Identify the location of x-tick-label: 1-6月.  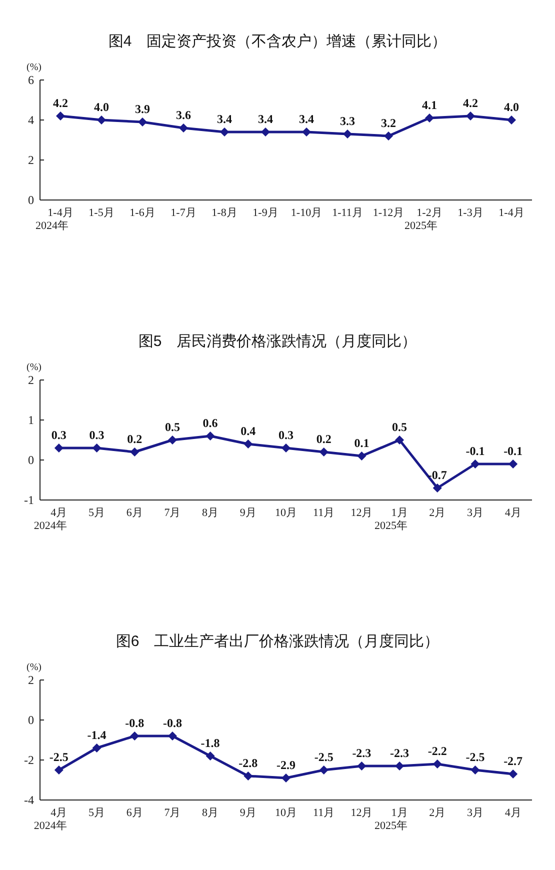
(143, 213).